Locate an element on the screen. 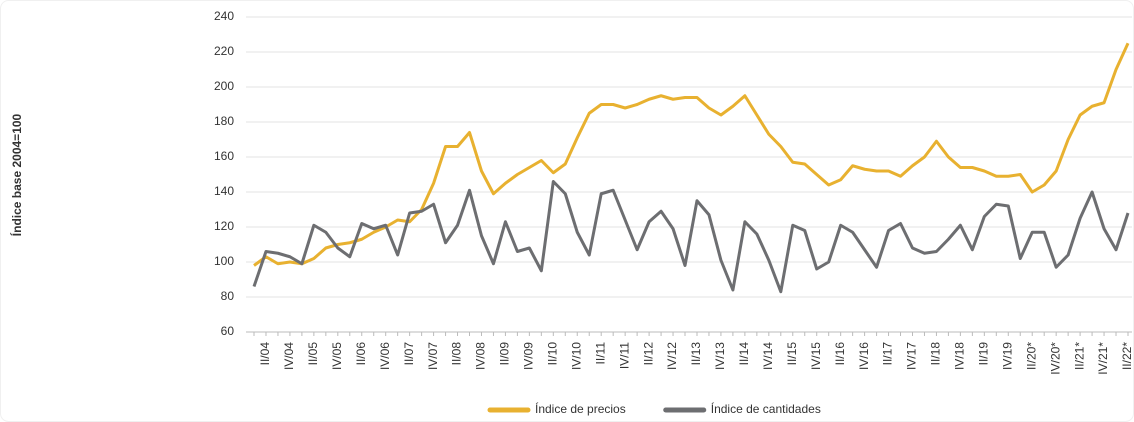  x-tick-label: IV/21* is located at coordinates (1103, 358).